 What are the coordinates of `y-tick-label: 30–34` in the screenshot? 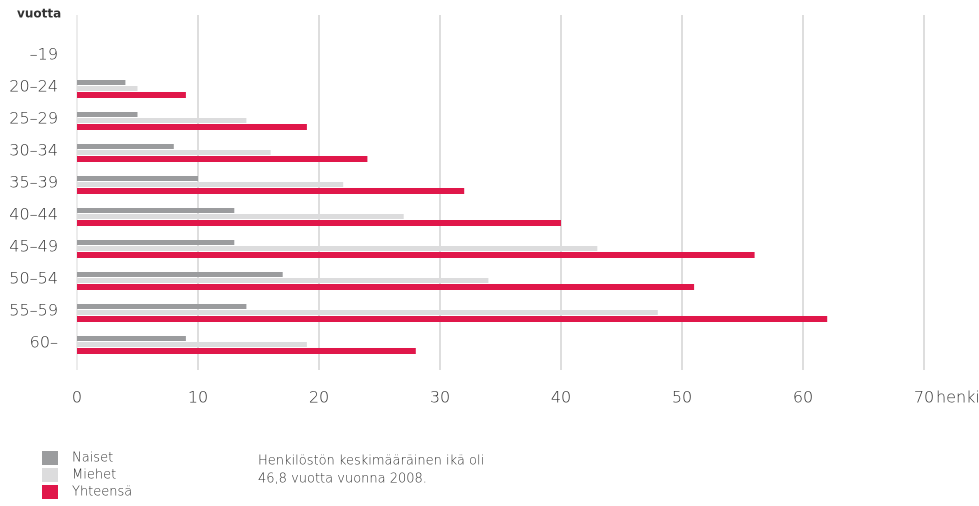 It's located at (33, 150).